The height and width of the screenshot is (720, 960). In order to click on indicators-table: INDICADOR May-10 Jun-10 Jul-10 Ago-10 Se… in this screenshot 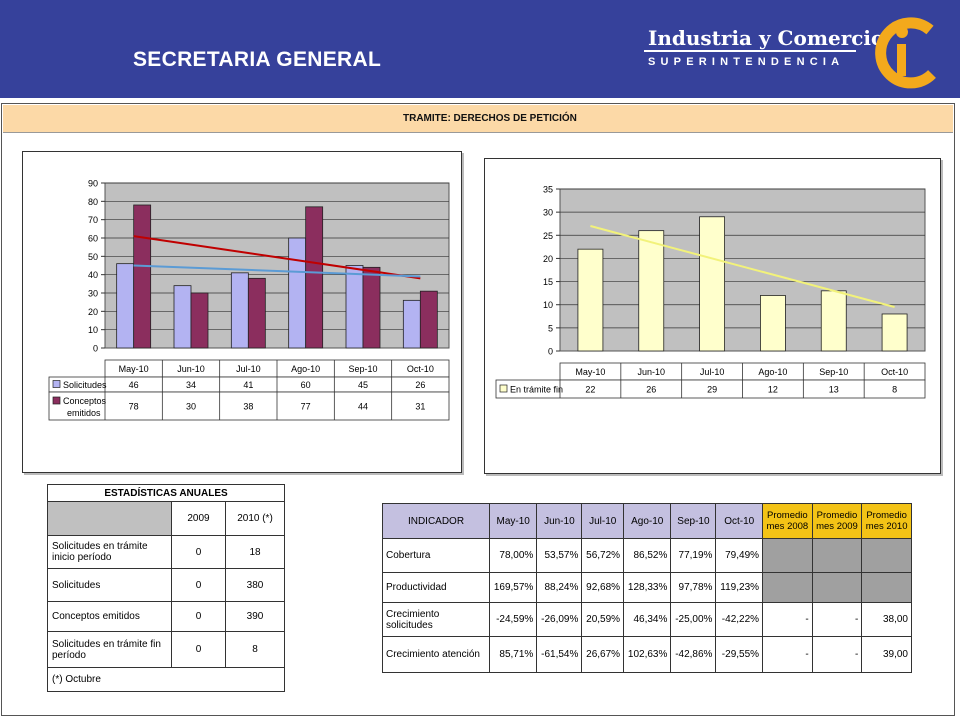, I will do `click(647, 588)`.